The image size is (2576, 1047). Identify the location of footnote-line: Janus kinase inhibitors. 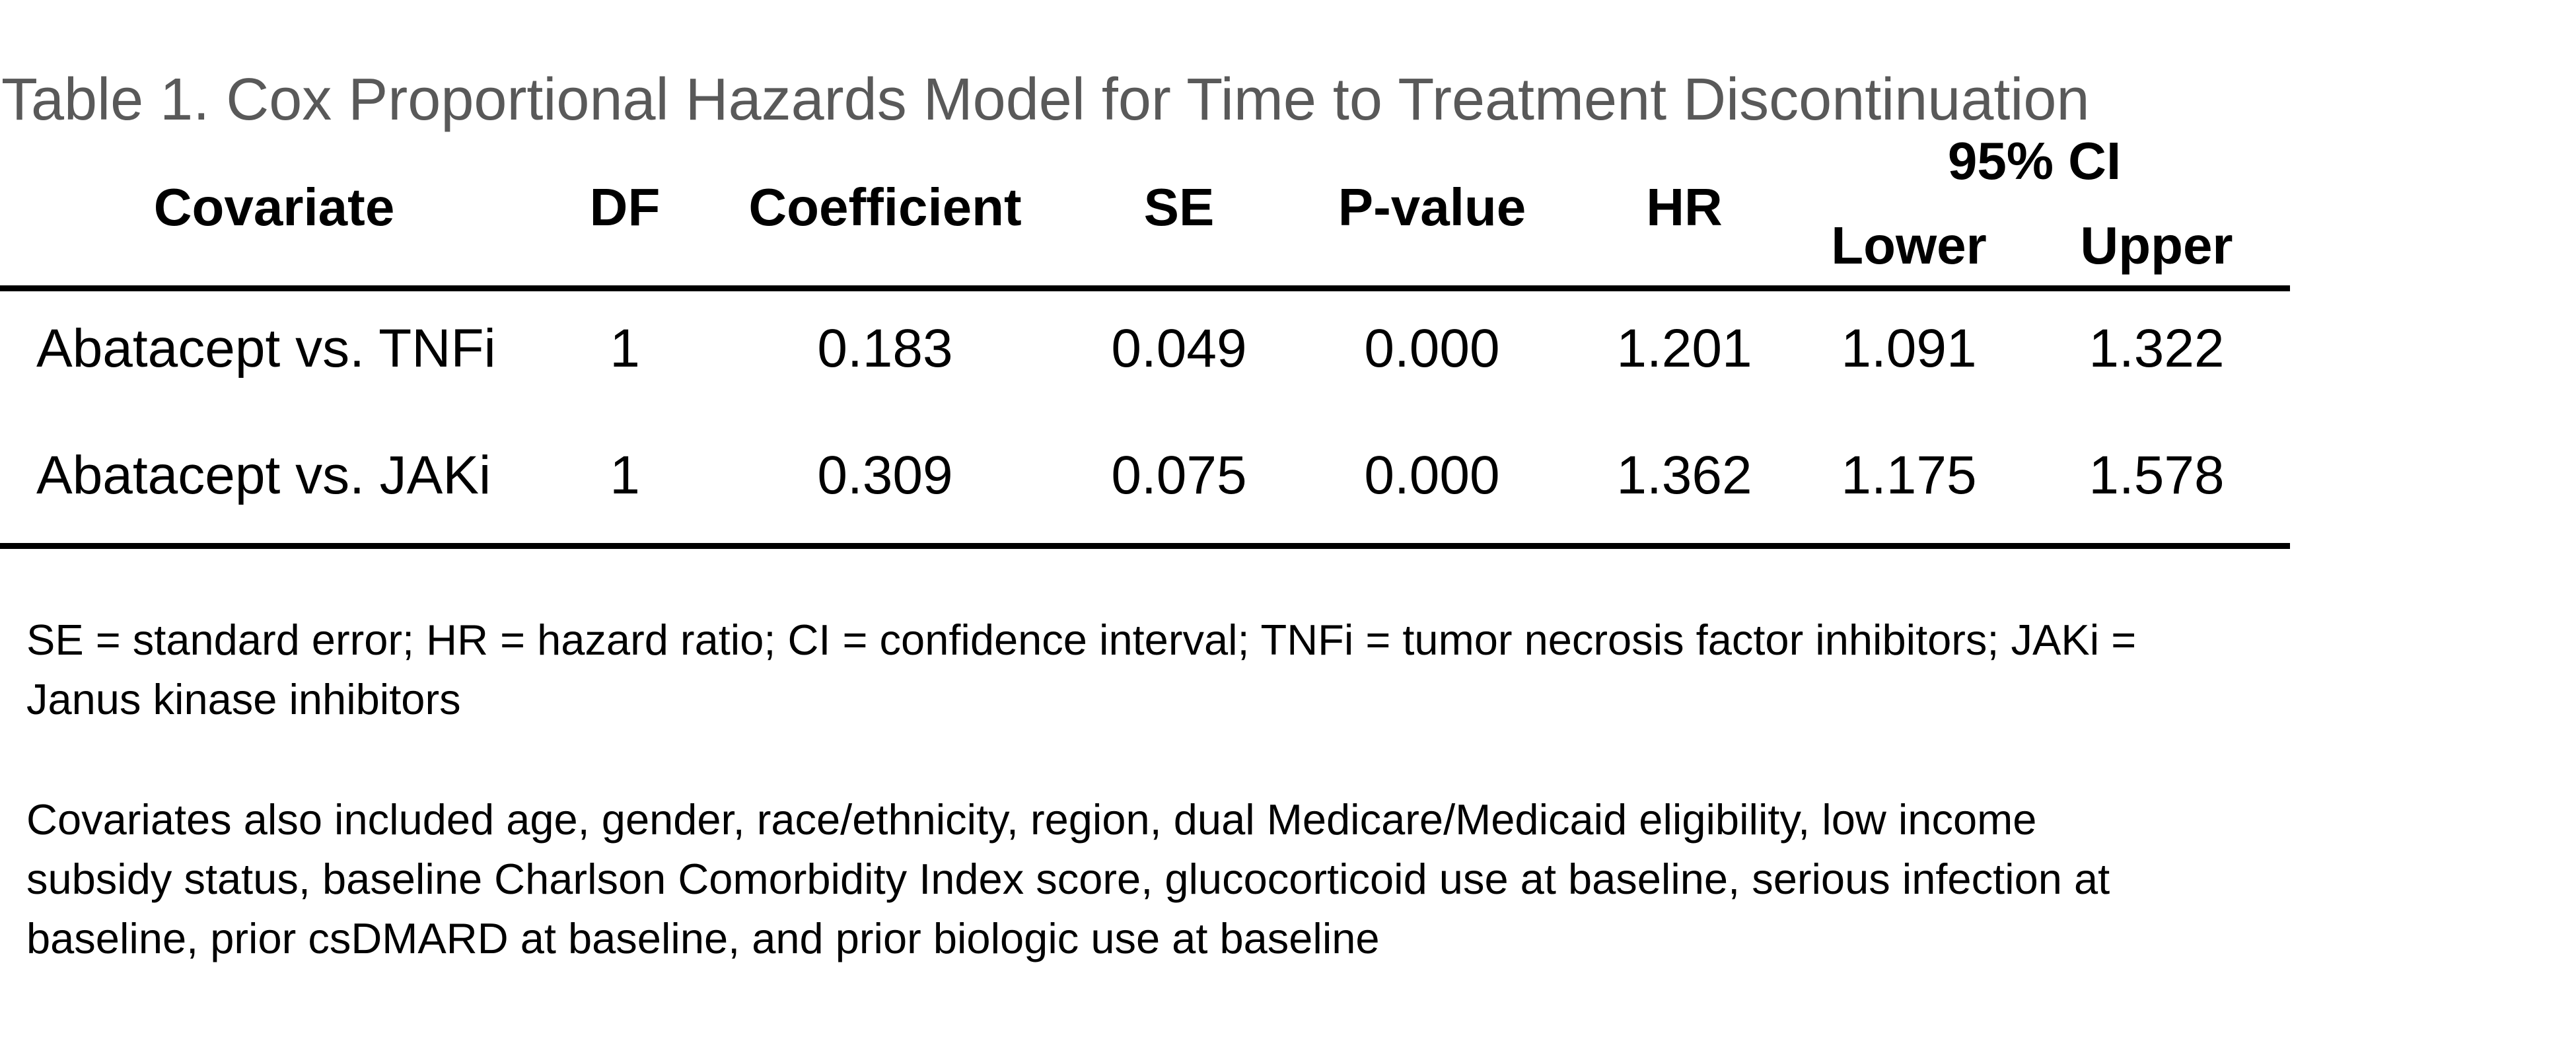
(243, 699).